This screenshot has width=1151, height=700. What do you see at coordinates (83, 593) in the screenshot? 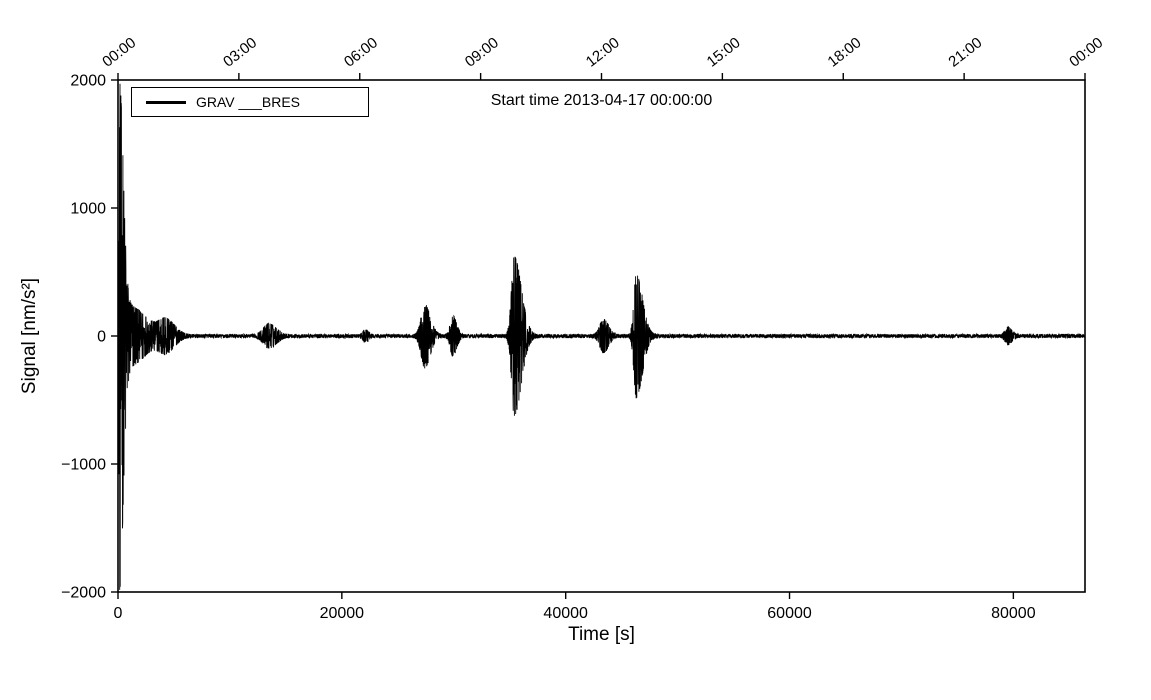
I see `y-tick-label: −2000` at bounding box center [83, 593].